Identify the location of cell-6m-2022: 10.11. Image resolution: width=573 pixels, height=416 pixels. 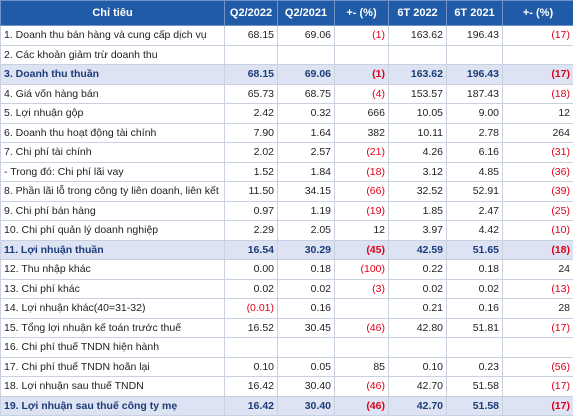
(418, 133).